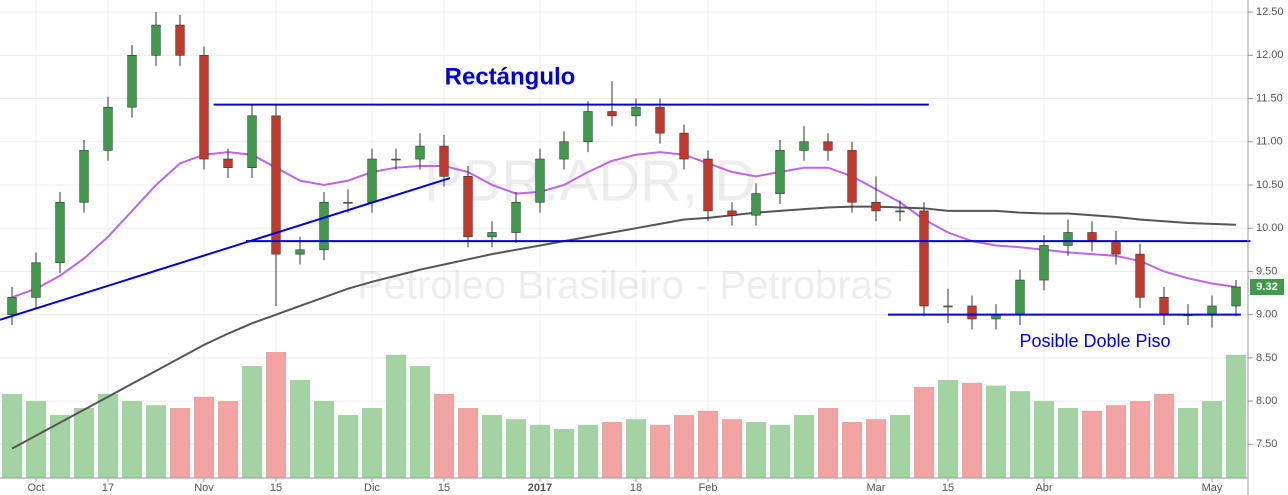 This screenshot has height=495, width=1288. Describe the element at coordinates (372, 488) in the screenshot. I see `x-tick-label: Dic` at that location.